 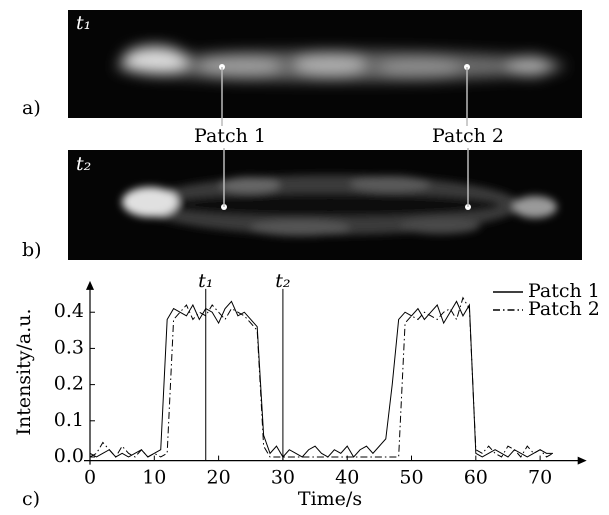 I want to click on panel-c-label: c), so click(x=31, y=499).